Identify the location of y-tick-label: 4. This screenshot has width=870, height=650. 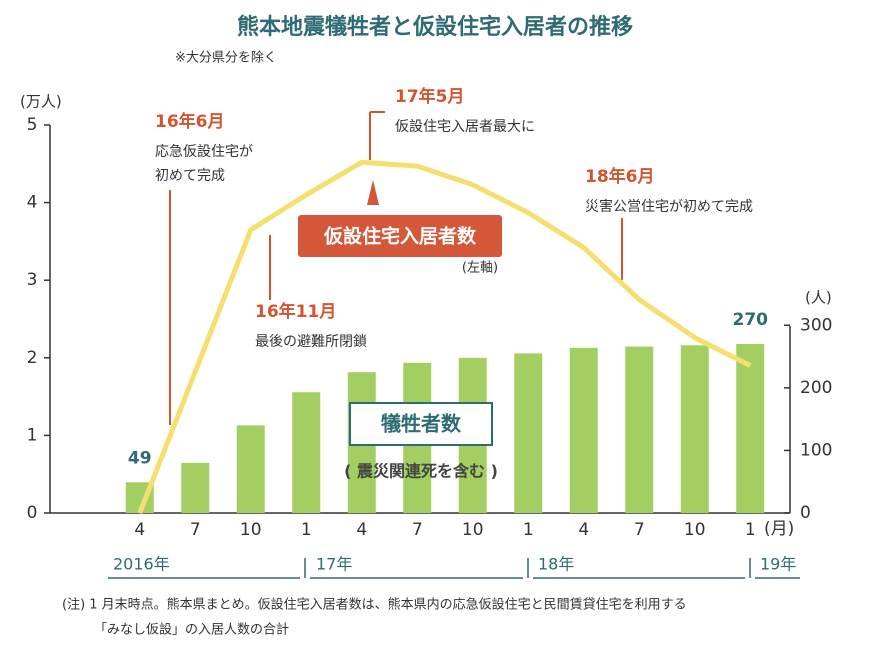
(32, 203).